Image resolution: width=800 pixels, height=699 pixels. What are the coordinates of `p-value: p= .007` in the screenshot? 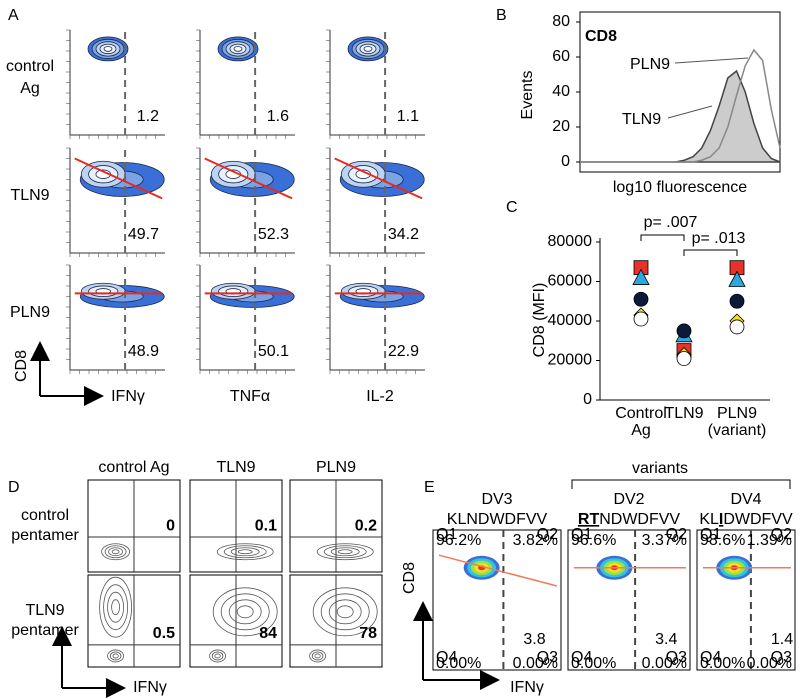 It's located at (671, 222).